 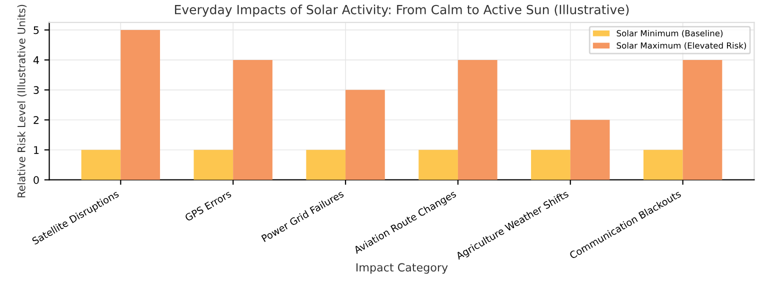 What do you see at coordinates (36, 120) in the screenshot?
I see `y-tick-label: 2` at bounding box center [36, 120].